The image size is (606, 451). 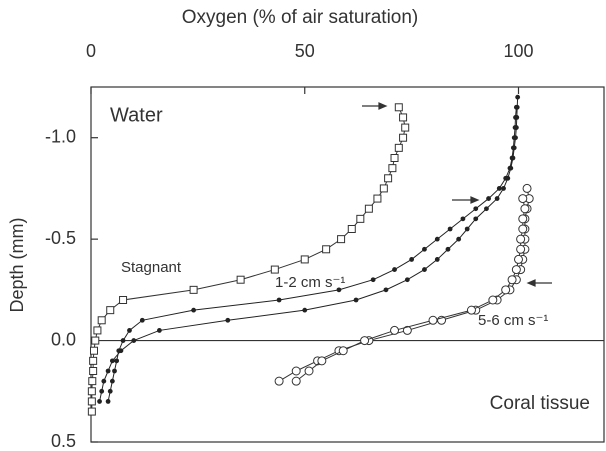 What do you see at coordinates (63, 339) in the screenshot?
I see `y-tick-label: 0.0` at bounding box center [63, 339].